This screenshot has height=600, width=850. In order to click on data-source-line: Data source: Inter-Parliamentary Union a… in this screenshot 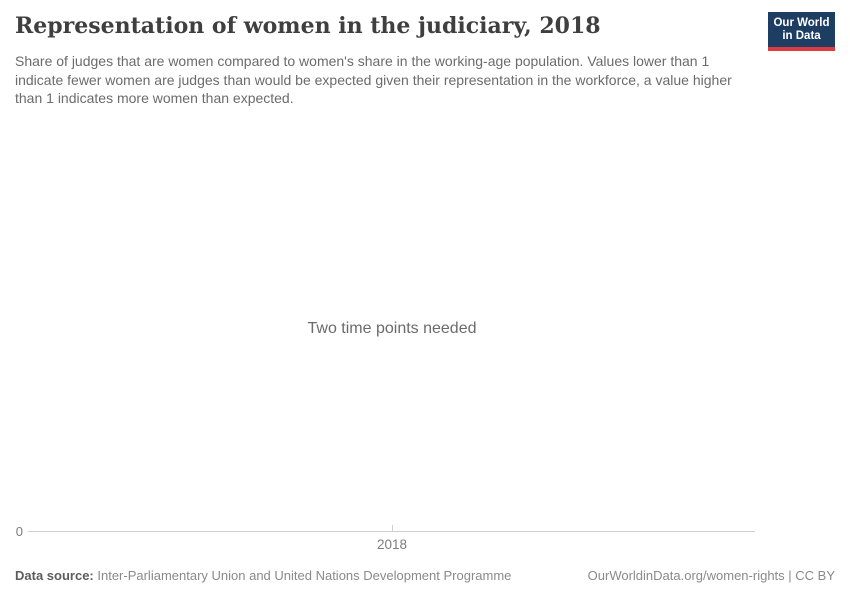, I will do `click(263, 575)`.